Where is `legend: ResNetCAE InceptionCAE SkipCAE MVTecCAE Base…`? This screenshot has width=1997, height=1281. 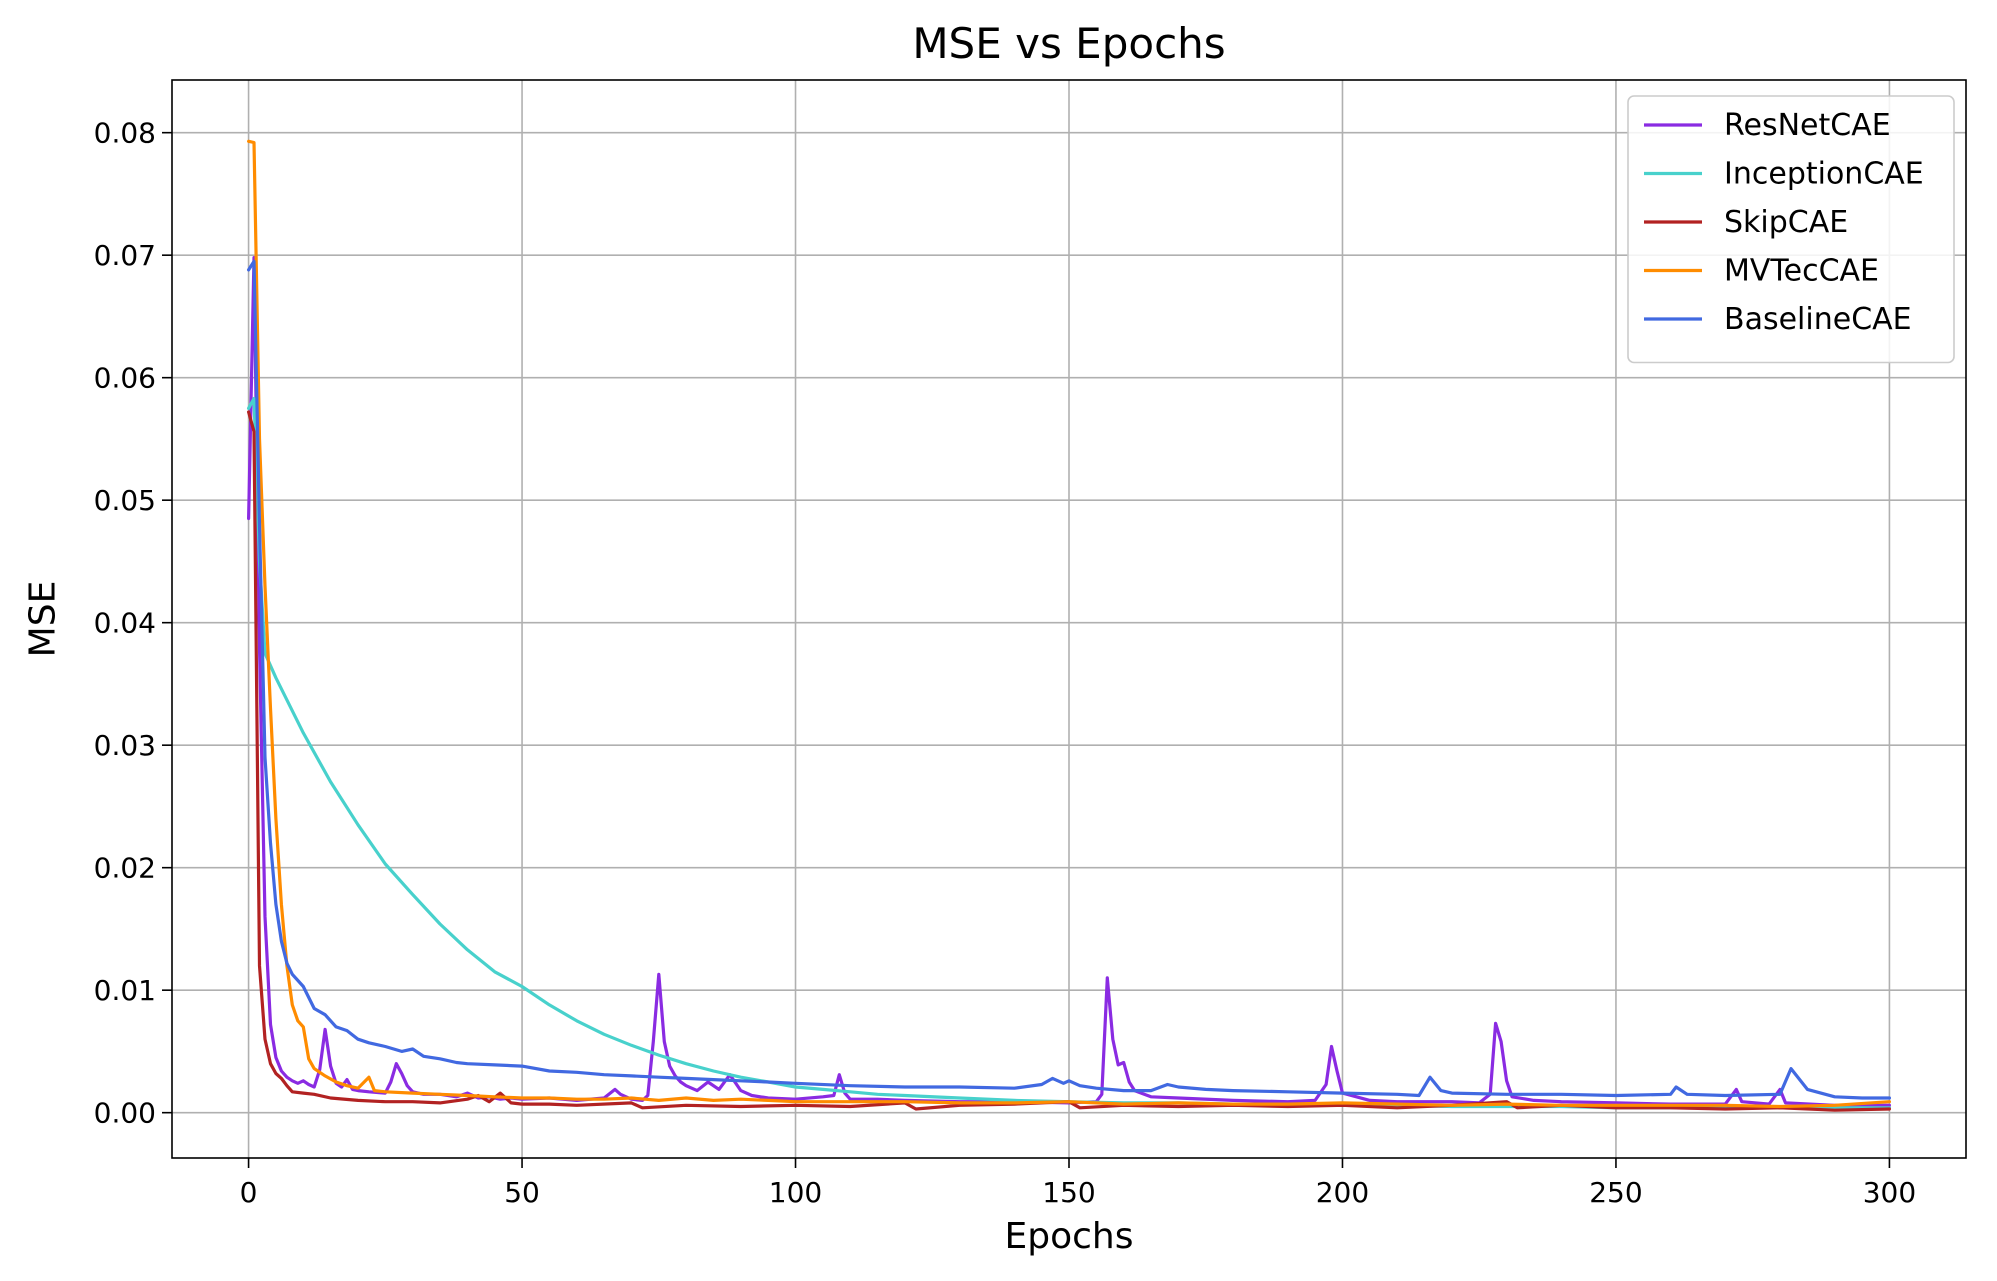
legend: ResNetCAE InceptionCAE SkipCAE MVTecCAE Base… is located at coordinates (1791, 229).